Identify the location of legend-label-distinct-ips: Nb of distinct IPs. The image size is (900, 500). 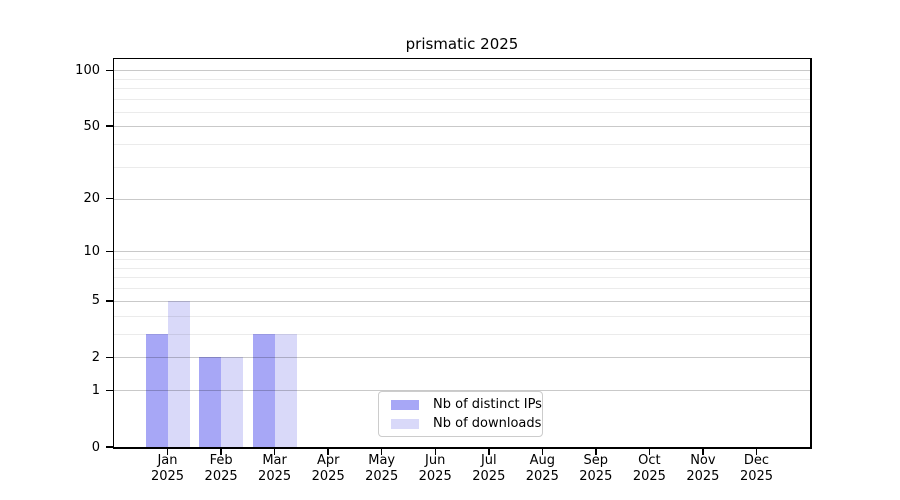
(487, 404).